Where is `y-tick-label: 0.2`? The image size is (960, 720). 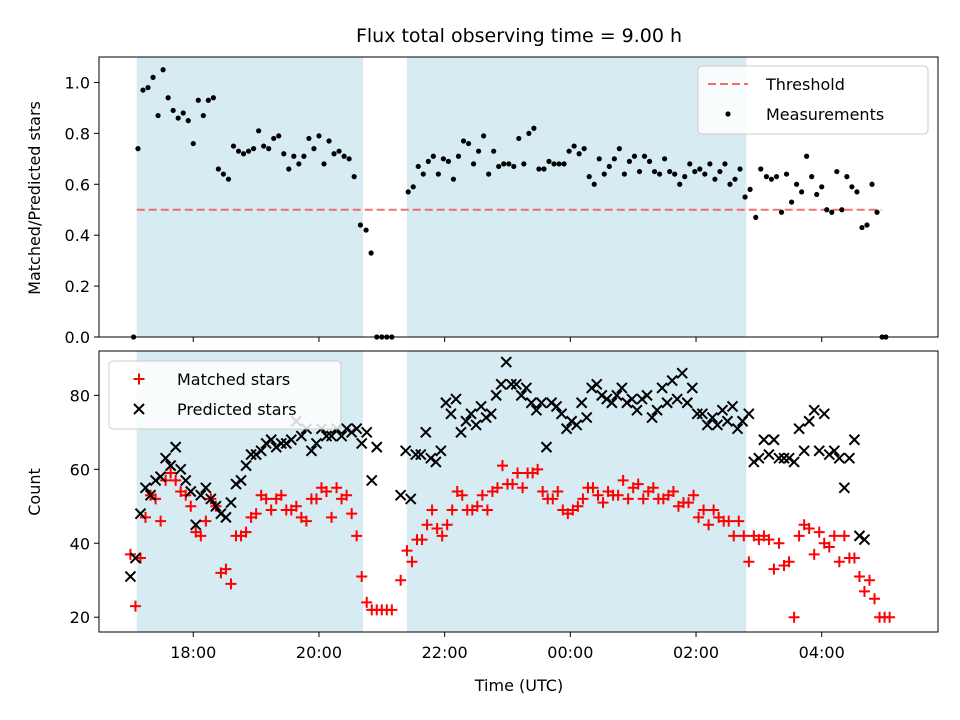 y-tick-label: 0.2 is located at coordinates (77, 286).